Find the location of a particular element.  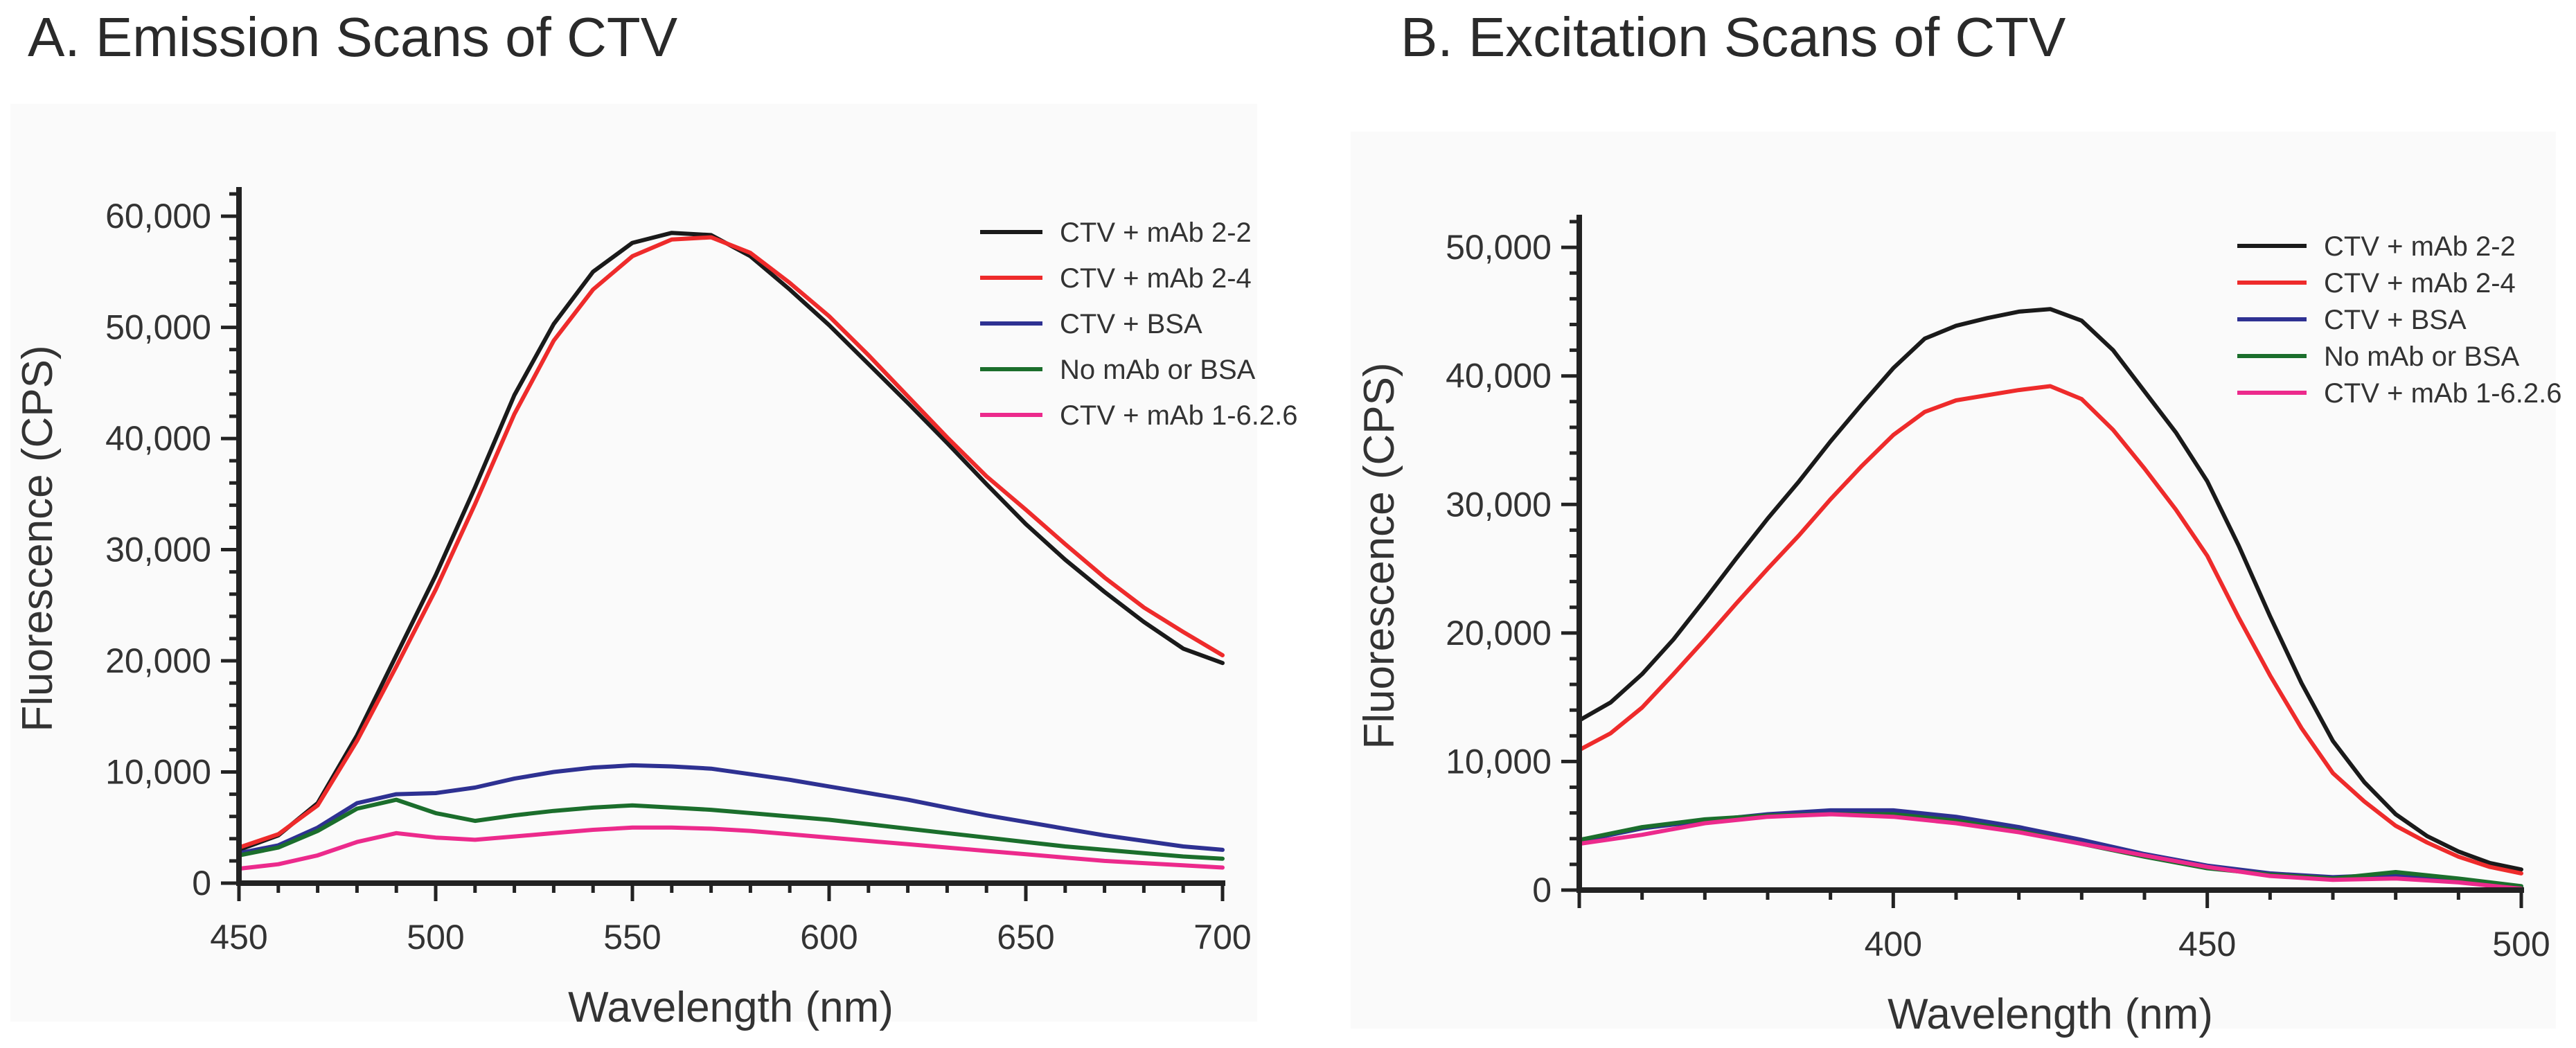

x-tick-label: 400 is located at coordinates (1893, 944).